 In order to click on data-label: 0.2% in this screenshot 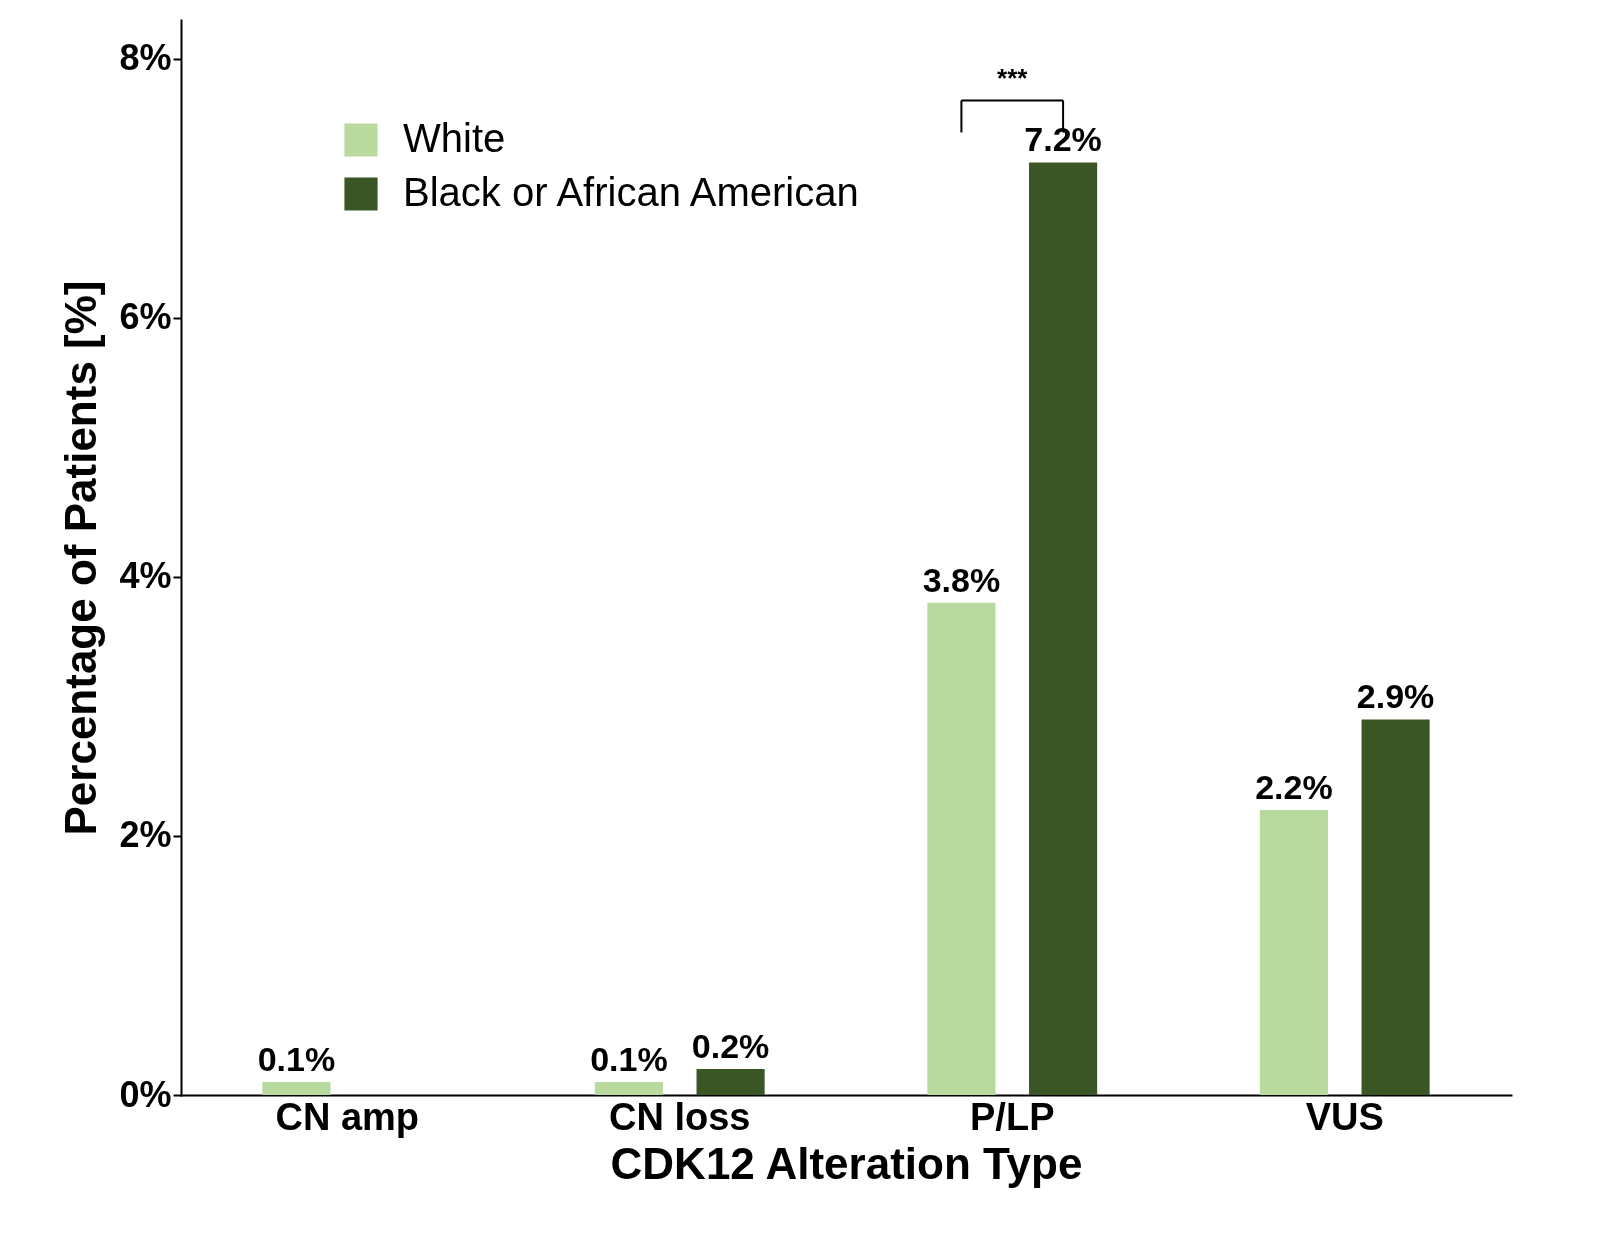, I will do `click(730, 1046)`.